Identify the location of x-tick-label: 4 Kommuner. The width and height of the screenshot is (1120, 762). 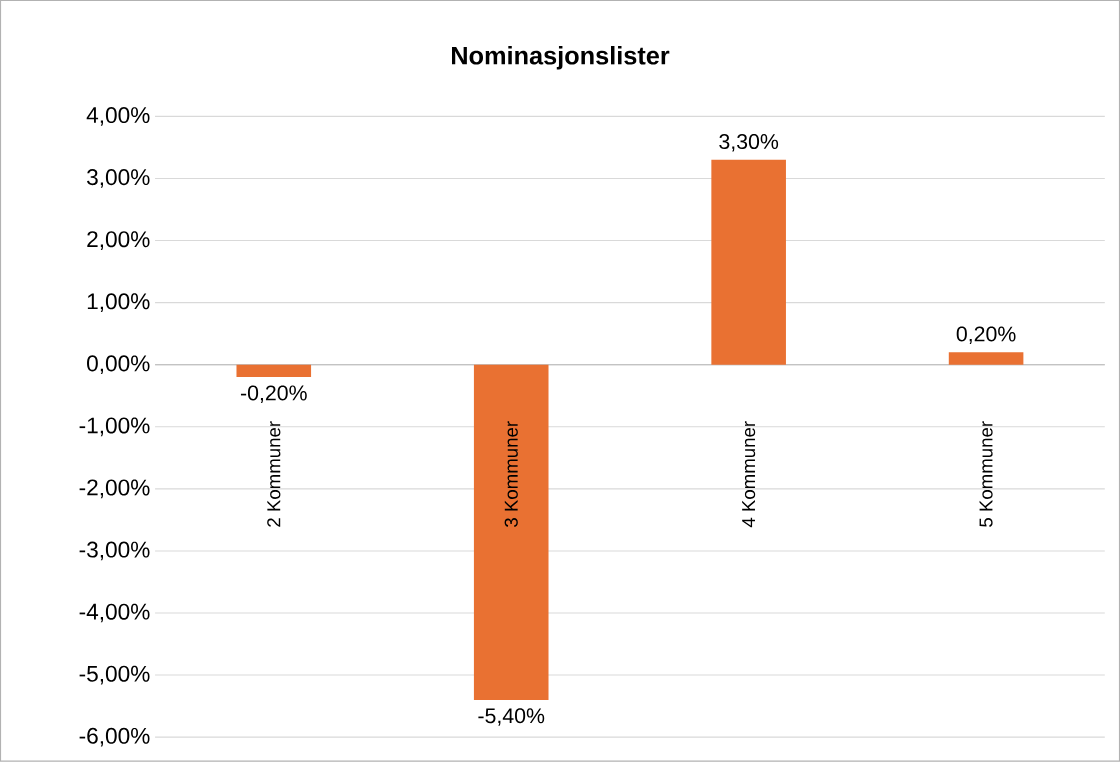
(749, 474).